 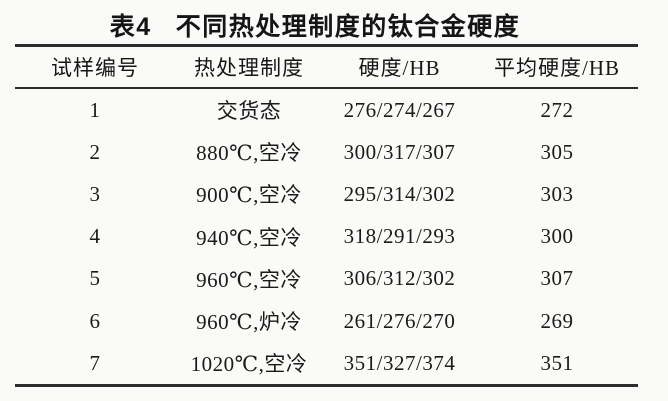 What do you see at coordinates (326, 194) in the screenshot?
I see `table-row: 3 900℃,空冷 295/314/302 303` at bounding box center [326, 194].